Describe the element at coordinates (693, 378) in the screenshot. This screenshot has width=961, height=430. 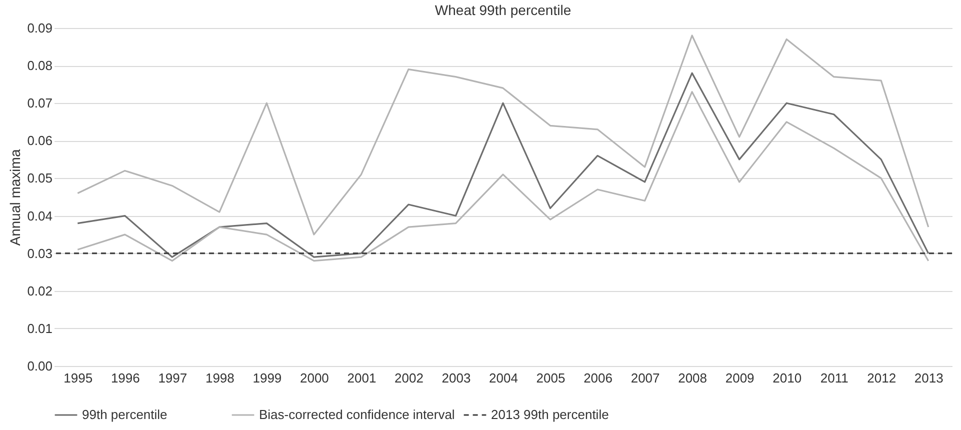
I see `x-tick-label: 2008` at that location.